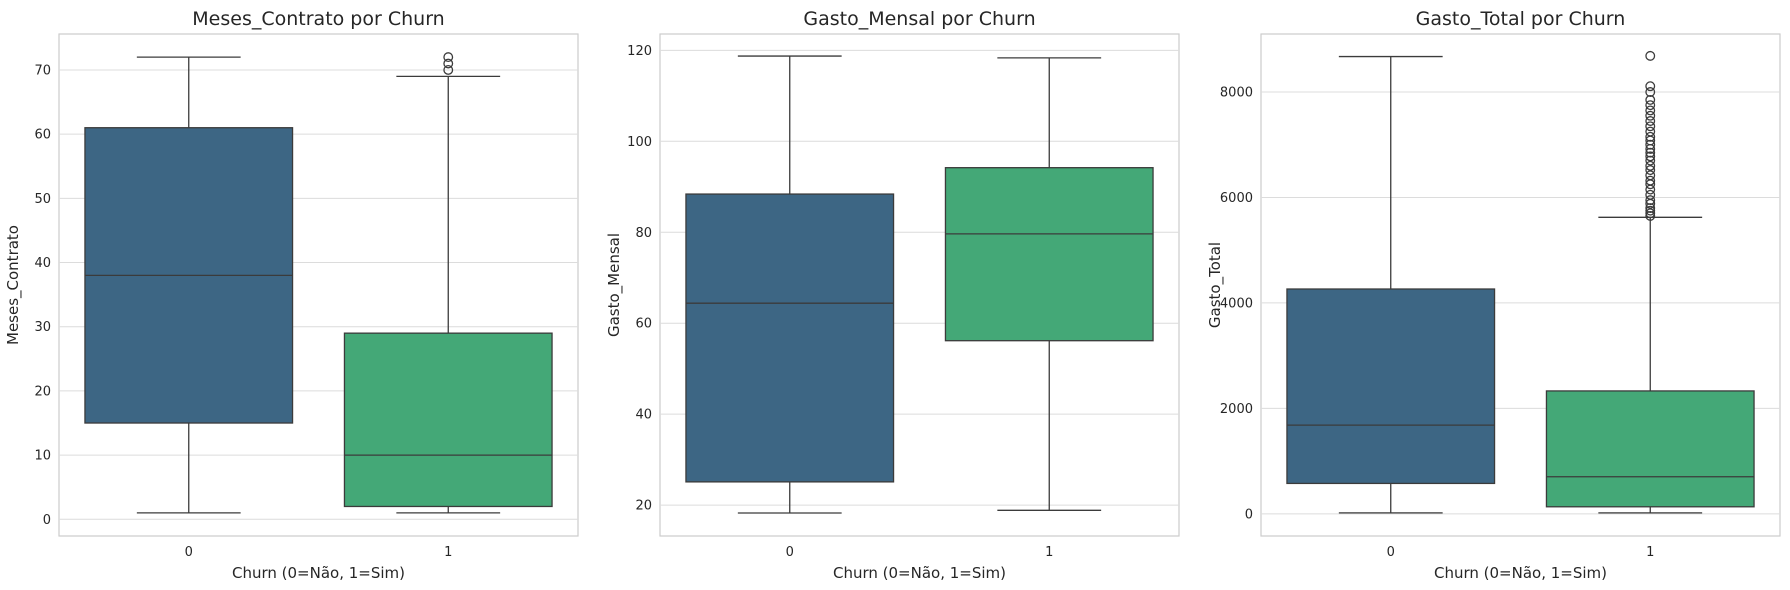  Describe the element at coordinates (1236, 198) in the screenshot. I see `y-tick-label: 6000` at that location.